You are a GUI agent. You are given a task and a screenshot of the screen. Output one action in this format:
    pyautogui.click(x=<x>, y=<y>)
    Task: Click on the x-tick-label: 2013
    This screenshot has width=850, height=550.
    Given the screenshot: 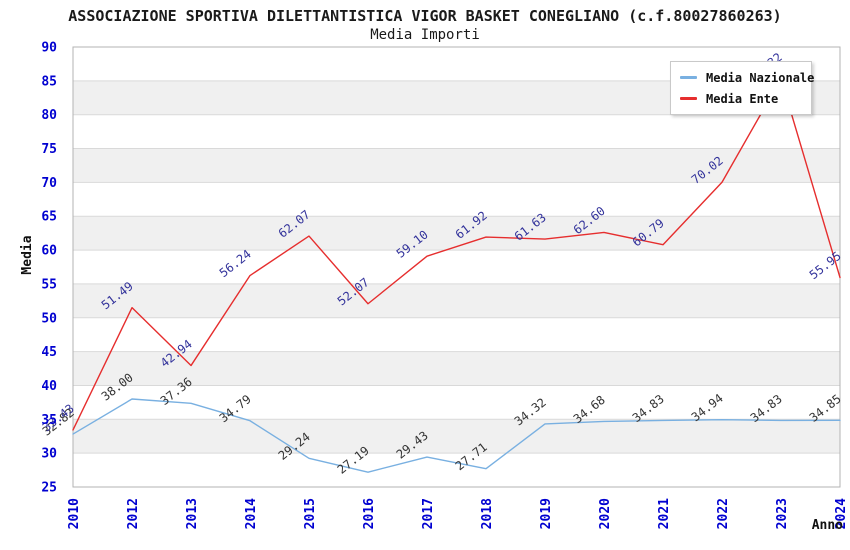 What is the action you would take?
    pyautogui.click(x=192, y=513)
    